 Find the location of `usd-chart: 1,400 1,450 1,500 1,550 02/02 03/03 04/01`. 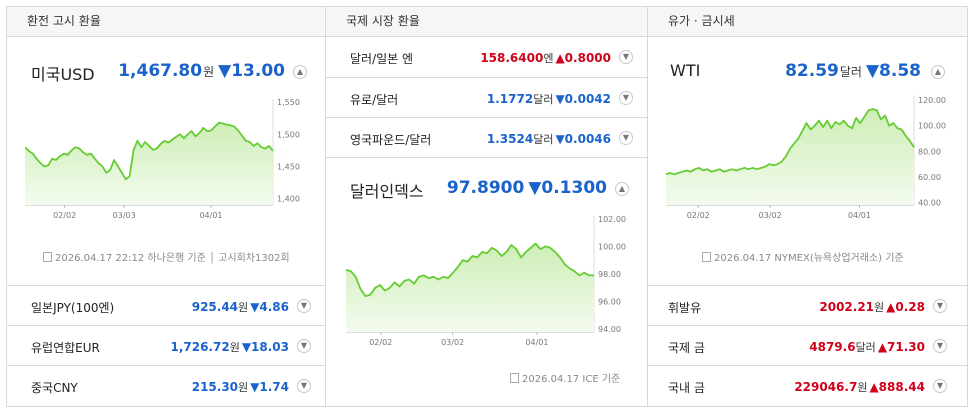

usd-chart: 1,400 1,450 1,500 1,550 02/02 03/03 04/01 is located at coordinates (170, 158).